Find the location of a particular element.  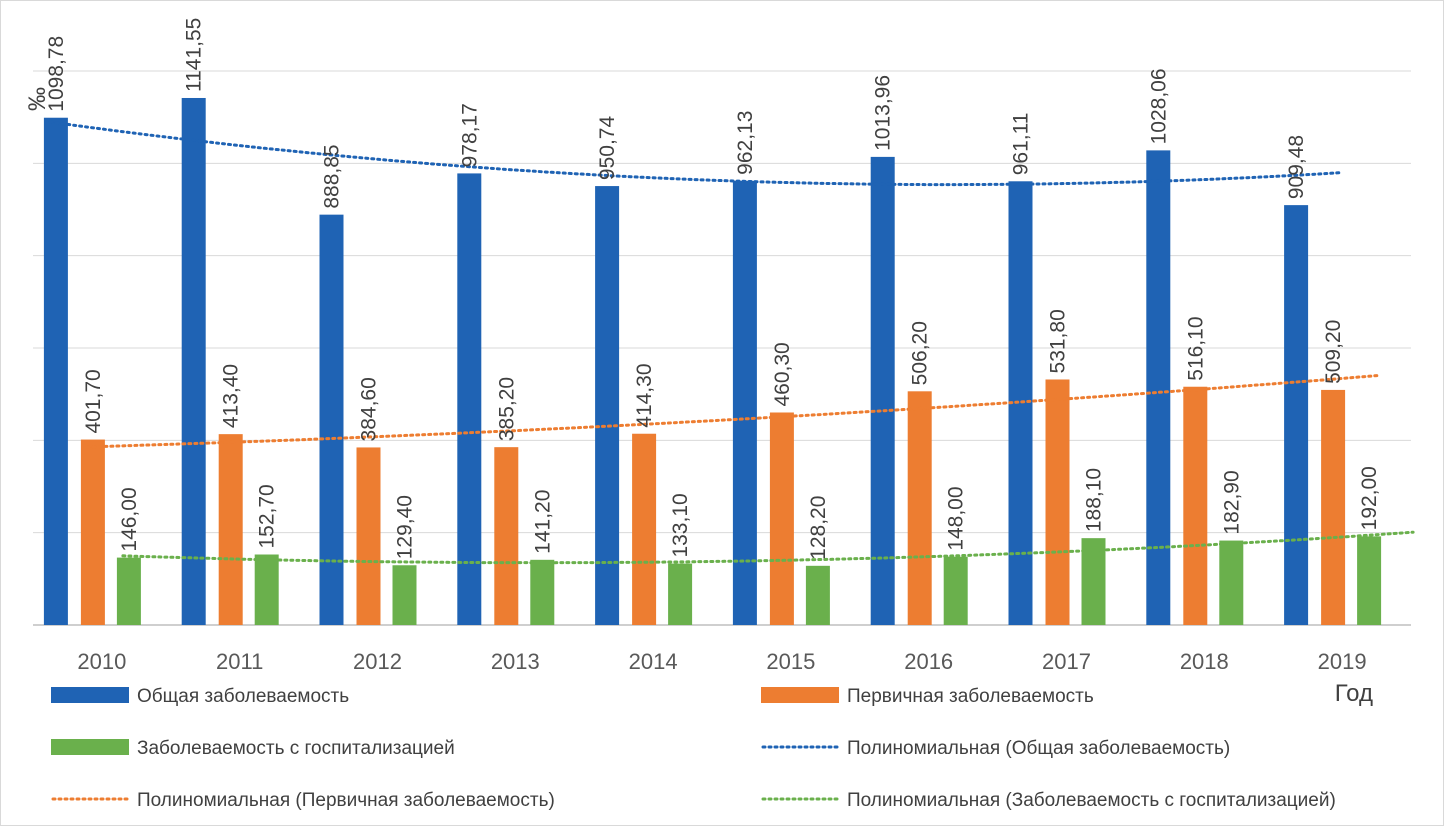

data-label: 384,60 is located at coordinates (369, 409).